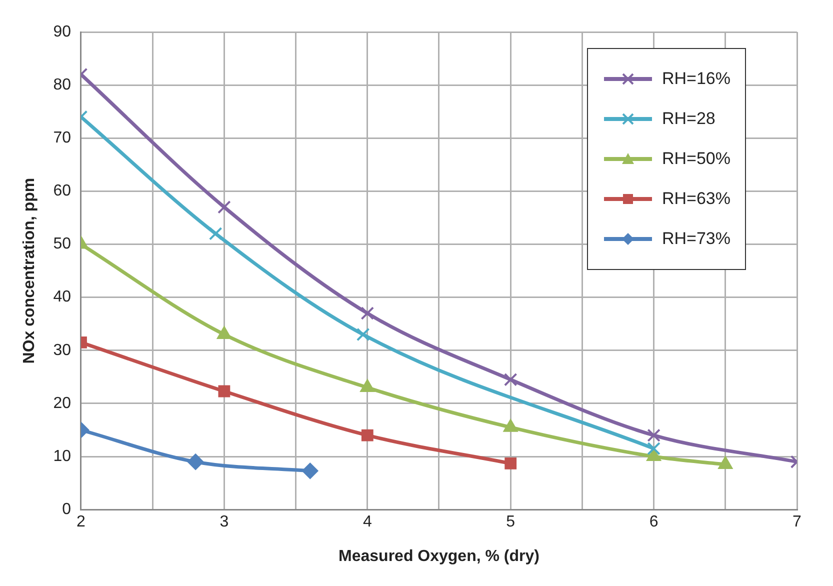 This screenshot has height=586, width=833. What do you see at coordinates (62, 85) in the screenshot?
I see `y-tick-label: 80` at bounding box center [62, 85].